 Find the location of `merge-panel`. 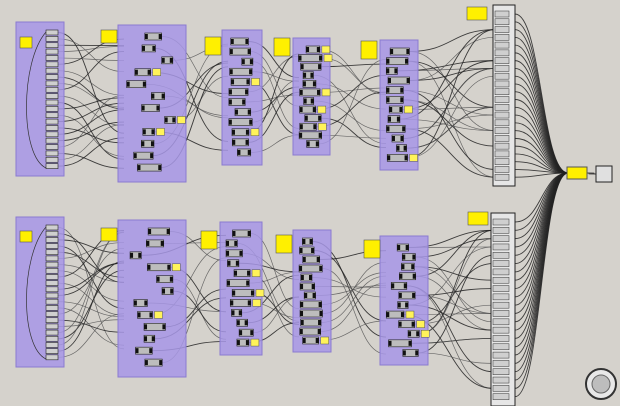

merge-panel is located at coordinates (577, 173).